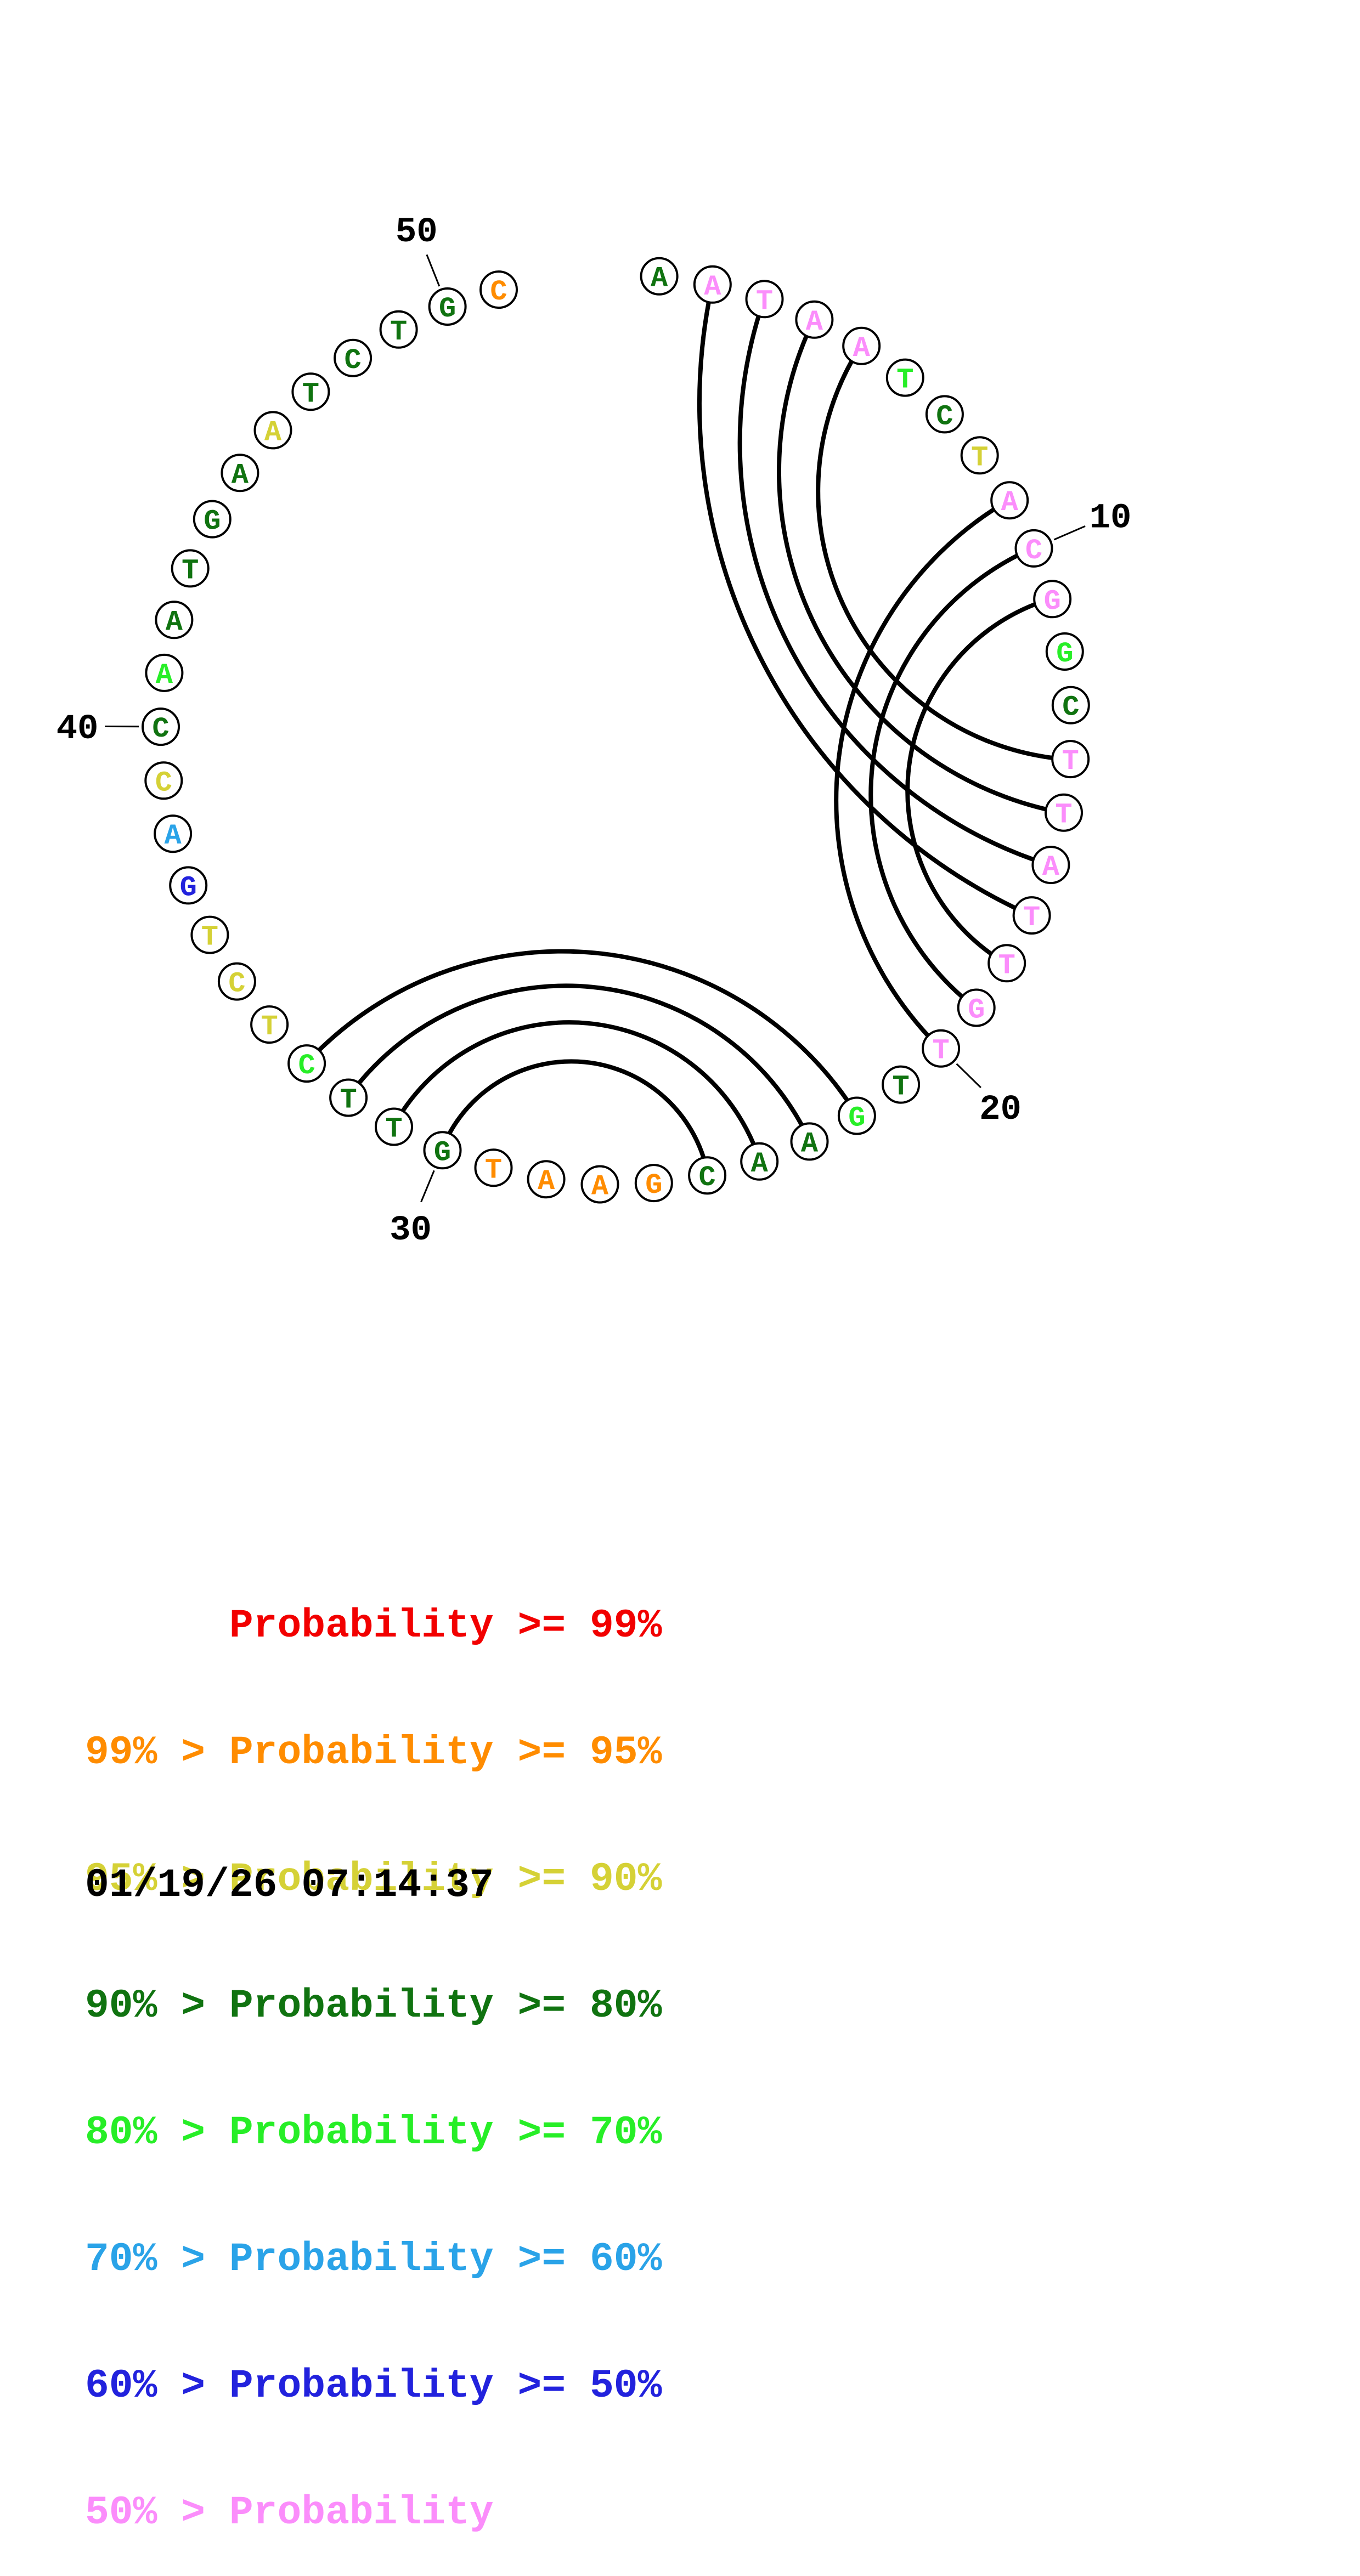  Describe the element at coordinates (546, 1182) in the screenshot. I see `base-letter-28: A` at that location.